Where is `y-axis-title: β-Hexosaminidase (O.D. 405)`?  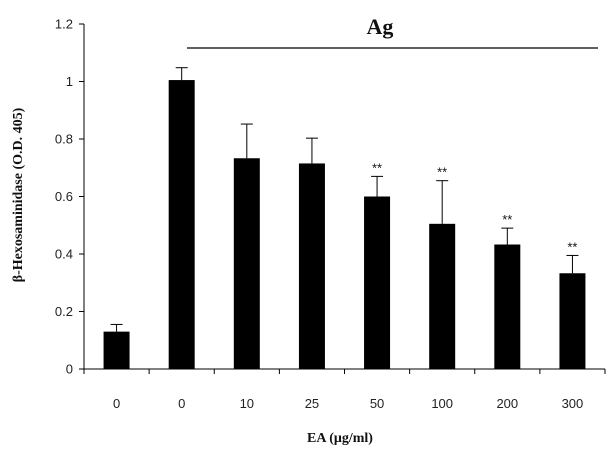
y-axis-title: β-Hexosaminidase (O.D. 405) is located at coordinates (18, 194).